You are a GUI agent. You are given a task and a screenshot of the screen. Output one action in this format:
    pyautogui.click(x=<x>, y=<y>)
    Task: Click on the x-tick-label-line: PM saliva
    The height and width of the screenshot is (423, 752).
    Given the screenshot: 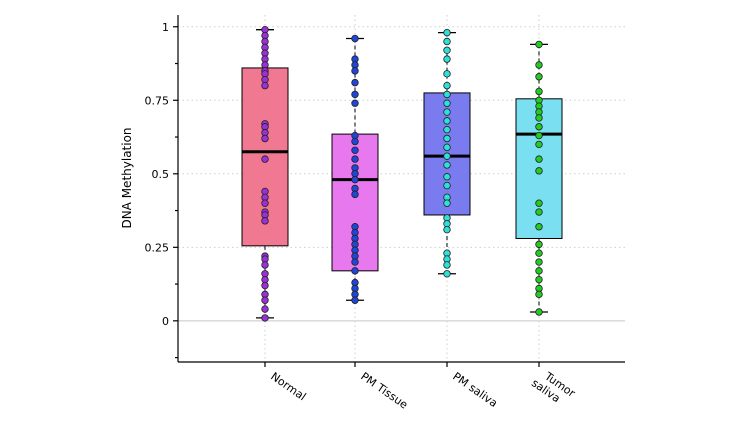 What is the action you would take?
    pyautogui.click(x=475, y=390)
    